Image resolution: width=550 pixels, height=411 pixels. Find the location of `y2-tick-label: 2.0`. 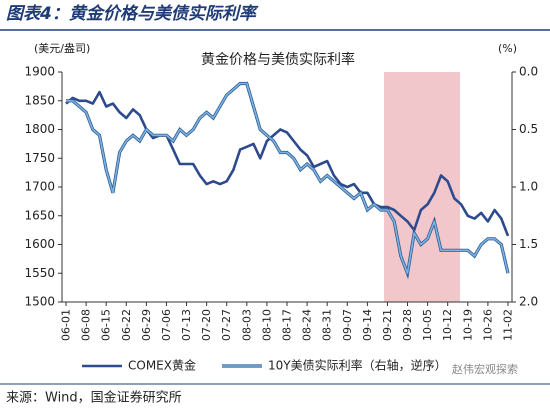

y2-tick-label: 2.0 is located at coordinates (528, 302).